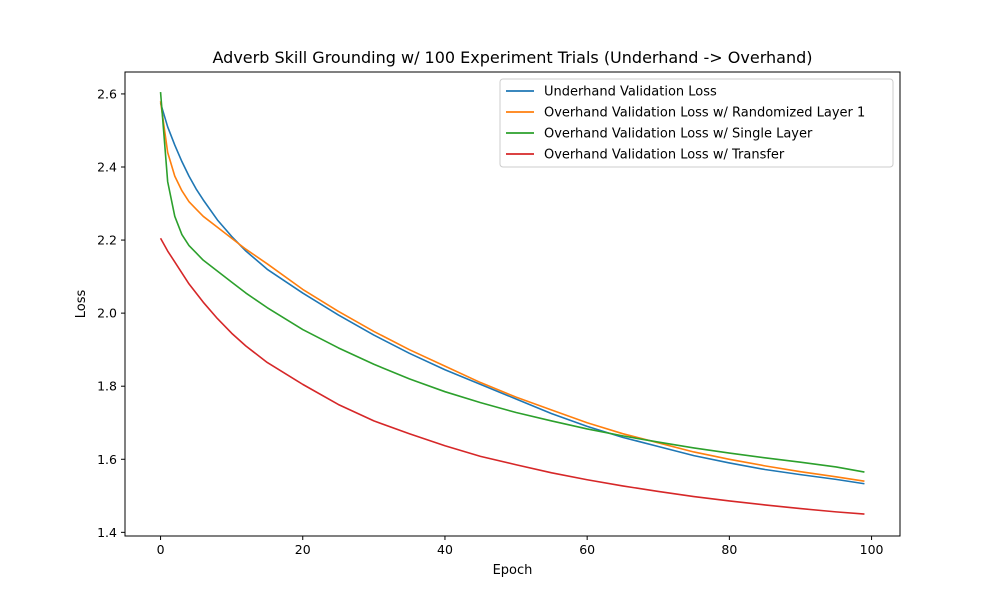 The height and width of the screenshot is (600, 1000). I want to click on y-tick-label: 2.0, so click(107, 313).